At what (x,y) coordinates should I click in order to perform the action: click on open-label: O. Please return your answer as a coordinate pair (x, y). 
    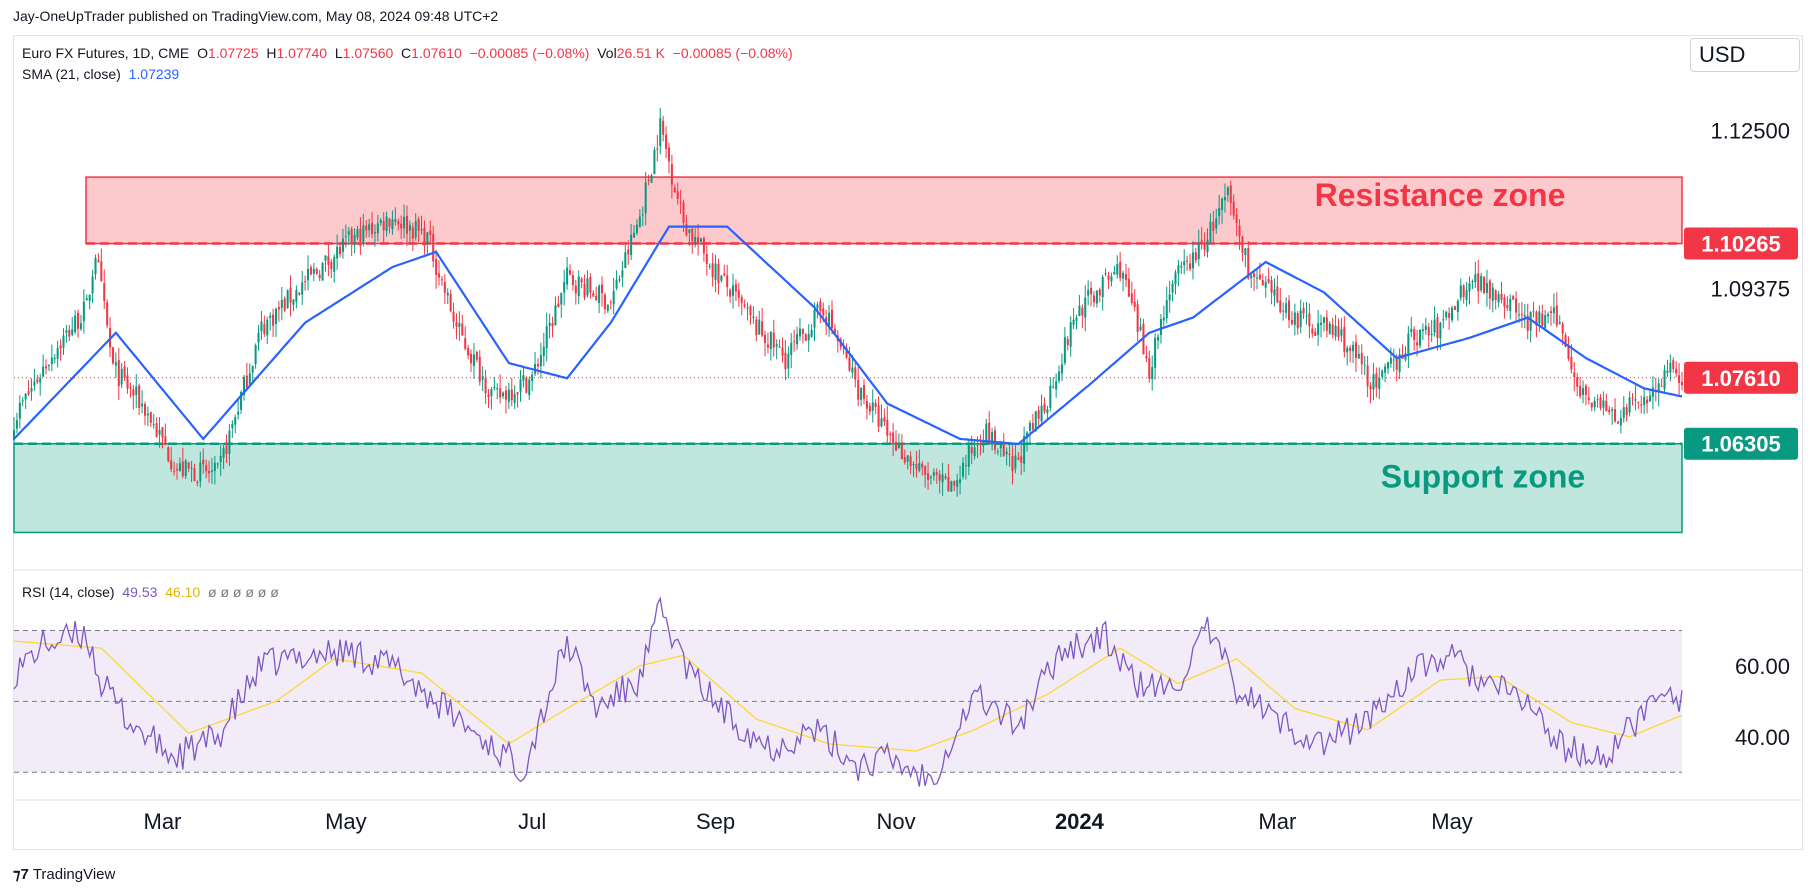
    Looking at the image, I should click on (202, 53).